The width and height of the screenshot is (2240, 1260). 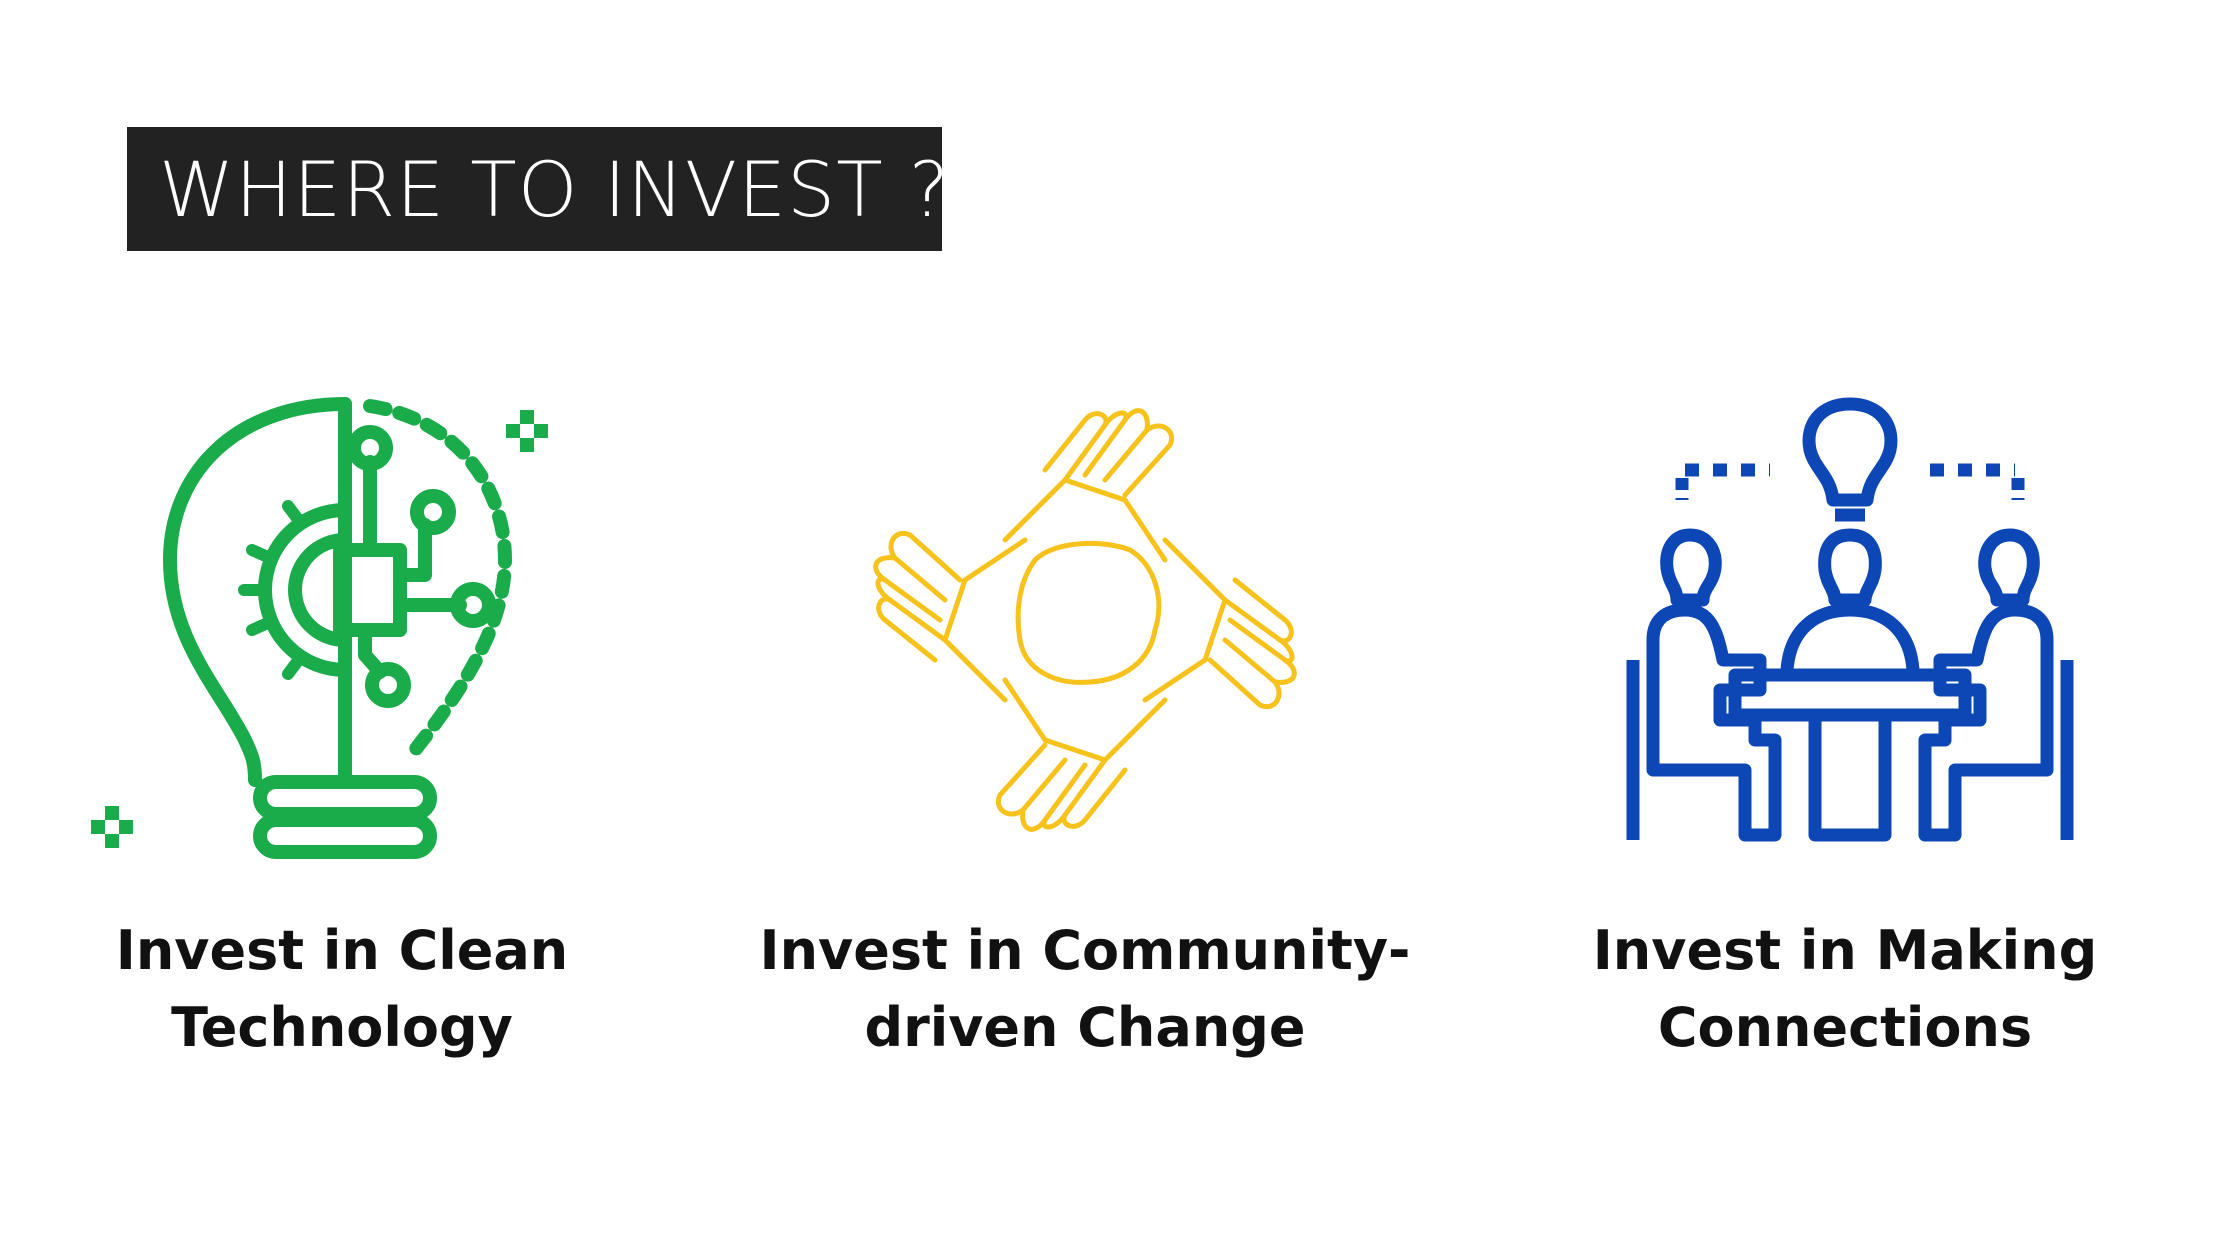 I want to click on title-banner: WHERE TO INVEST ?, so click(x=538, y=189).